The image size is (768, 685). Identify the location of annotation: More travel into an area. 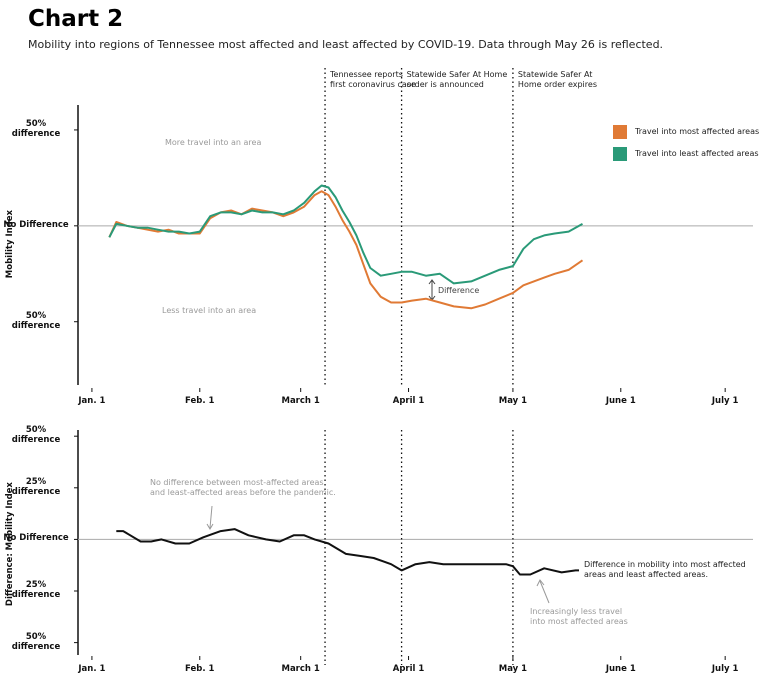
(213, 142).